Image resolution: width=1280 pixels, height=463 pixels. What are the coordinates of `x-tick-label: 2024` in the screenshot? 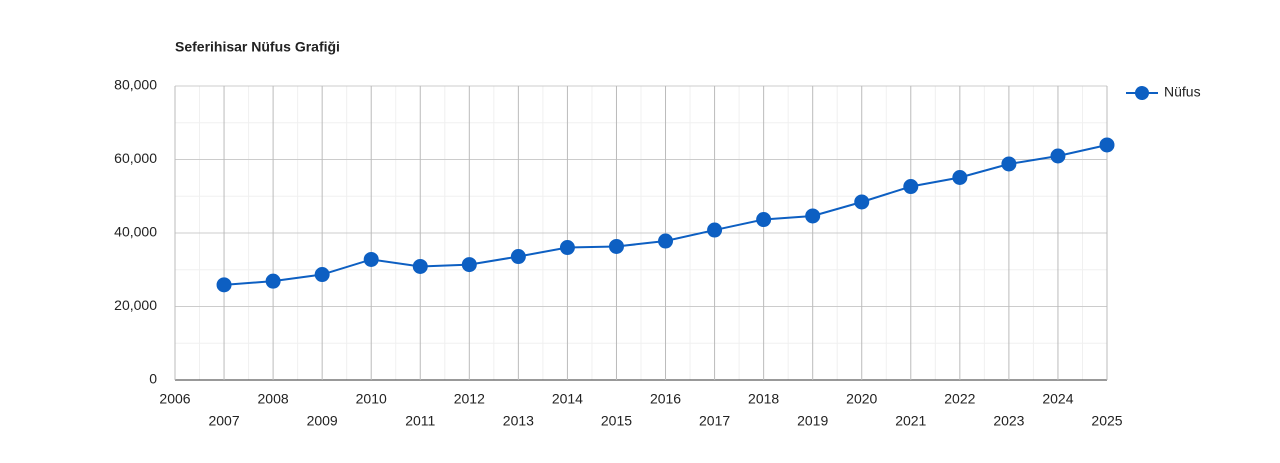 It's located at (1057, 399).